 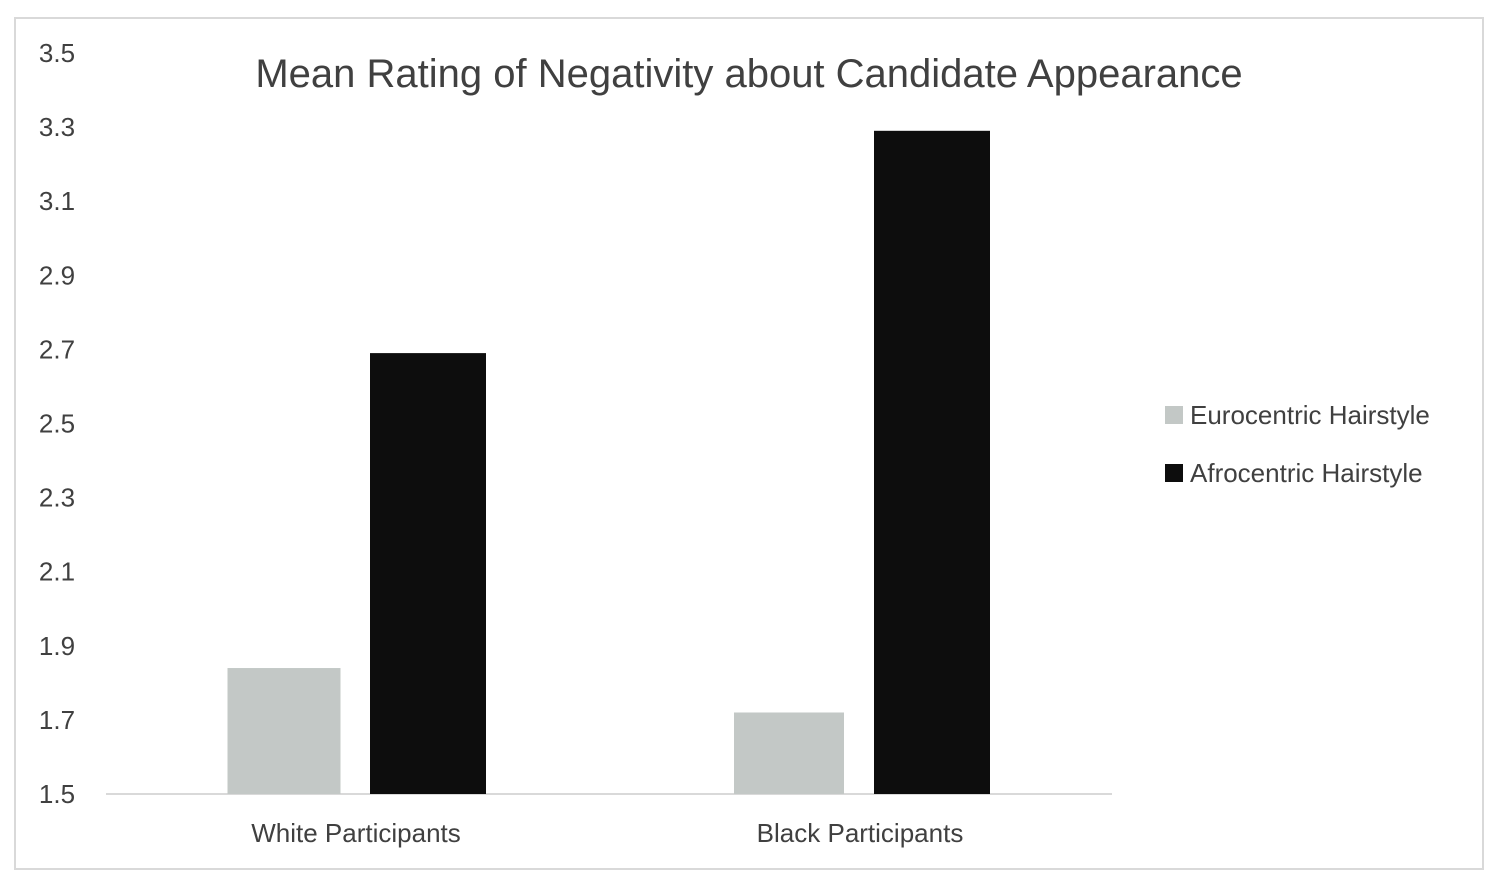 What do you see at coordinates (860, 833) in the screenshot?
I see `x-category-label: Black Participants` at bounding box center [860, 833].